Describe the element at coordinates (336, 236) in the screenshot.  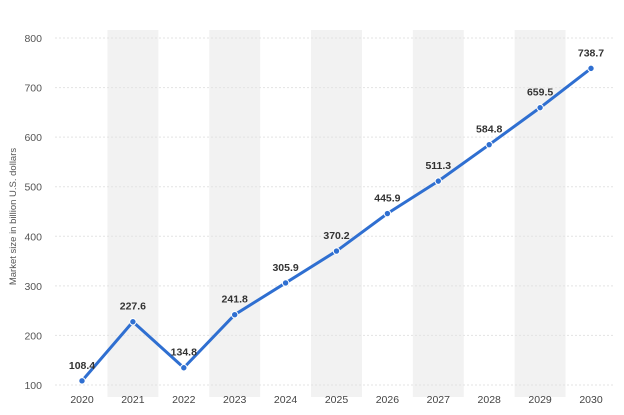
I see `data-label: 370.2` at that location.